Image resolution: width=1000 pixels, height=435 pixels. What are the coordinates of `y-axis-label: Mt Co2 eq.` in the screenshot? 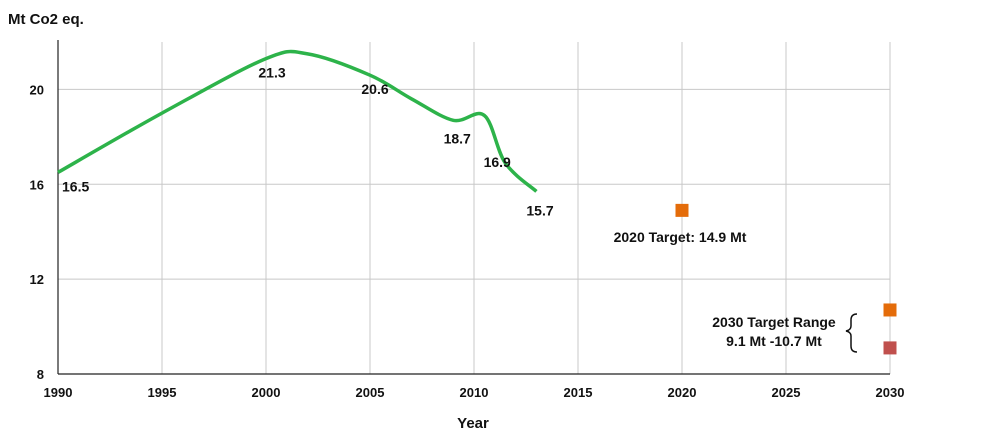 It's located at (46, 19).